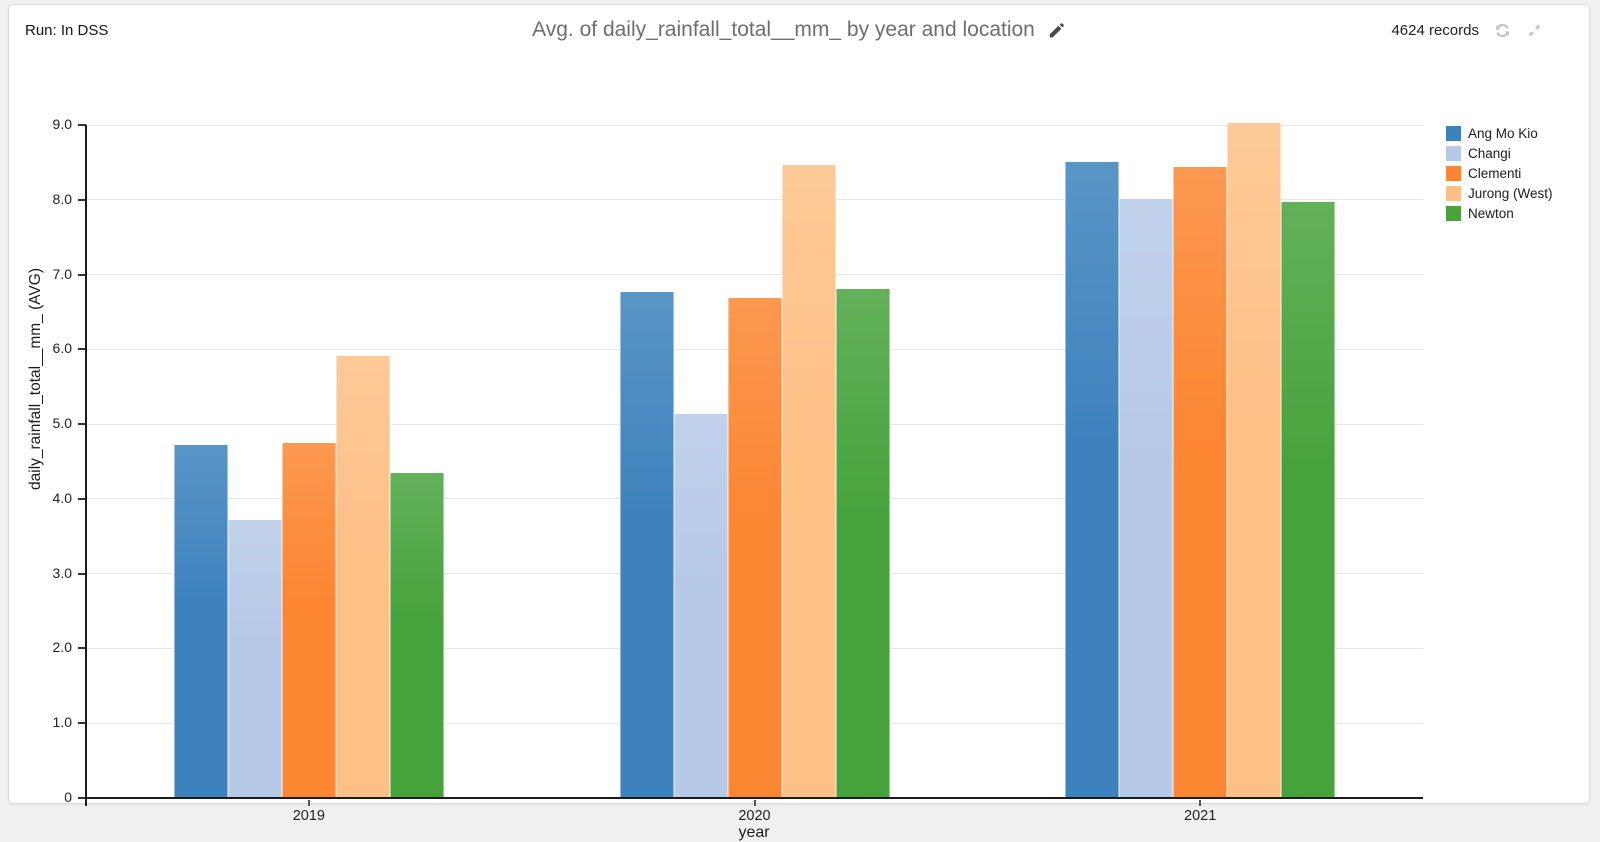  What do you see at coordinates (62, 722) in the screenshot?
I see `y-tick-label: 1.0` at bounding box center [62, 722].